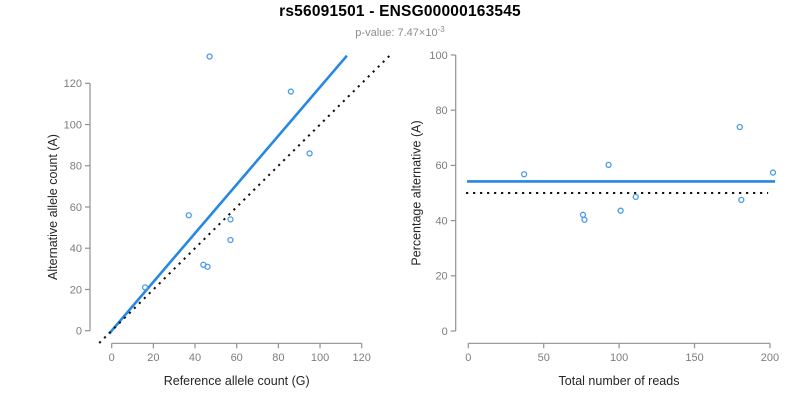  I want to click on y-tick-label: 120, so click(73, 84).